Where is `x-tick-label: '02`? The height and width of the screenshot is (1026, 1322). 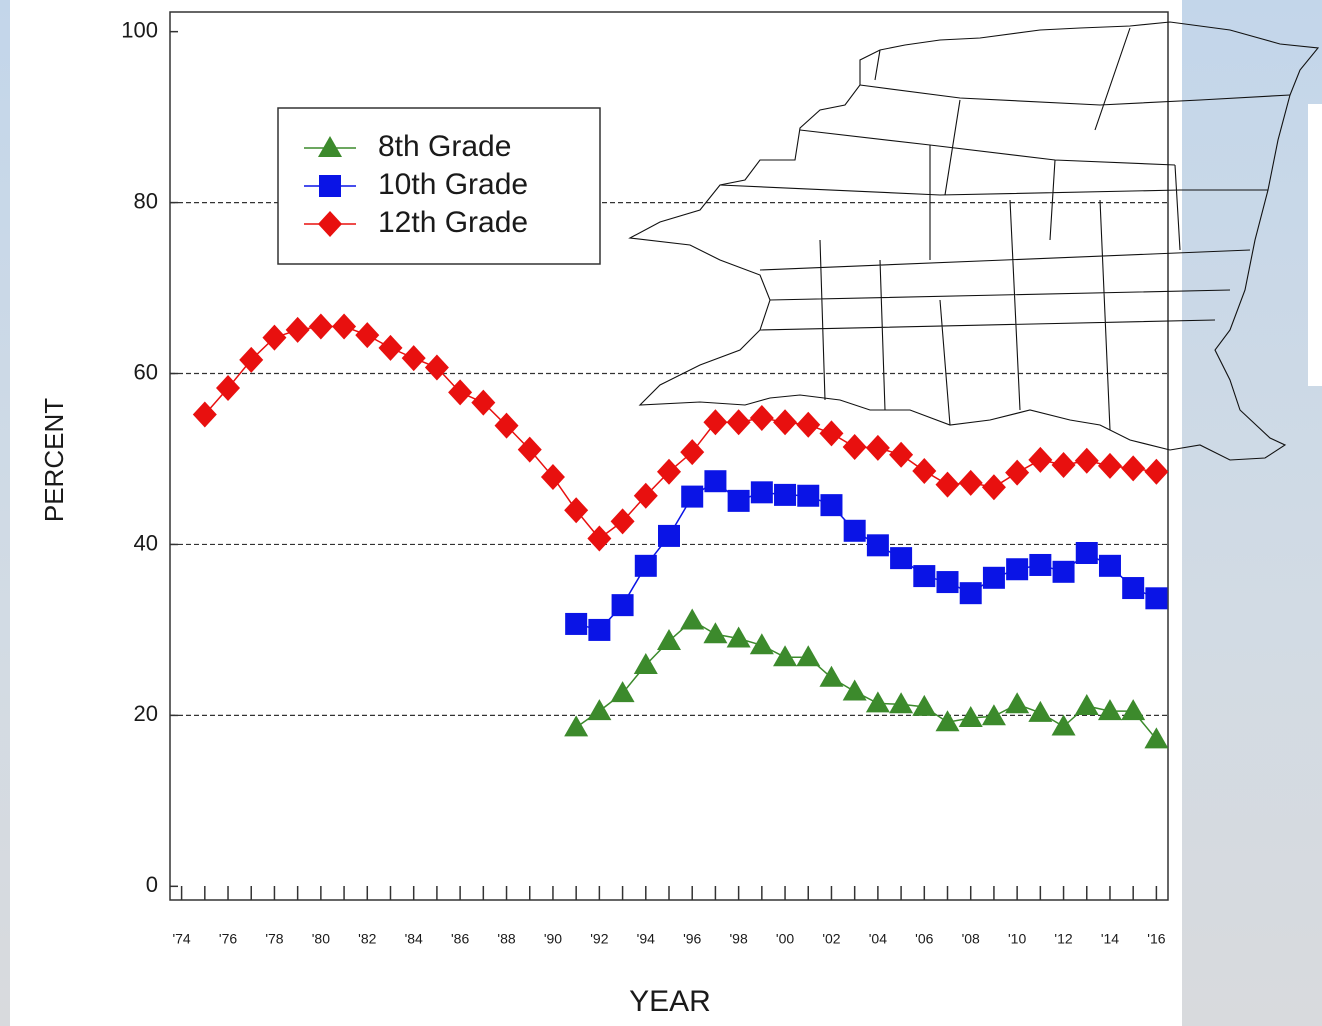 x-tick-label: '02 is located at coordinates (831, 939).